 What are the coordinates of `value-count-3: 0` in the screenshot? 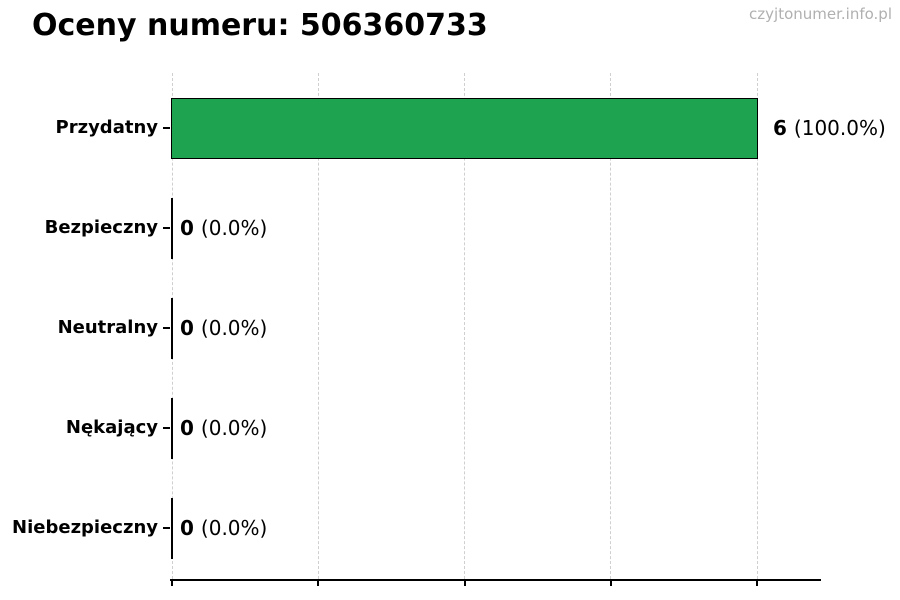 It's located at (187, 427).